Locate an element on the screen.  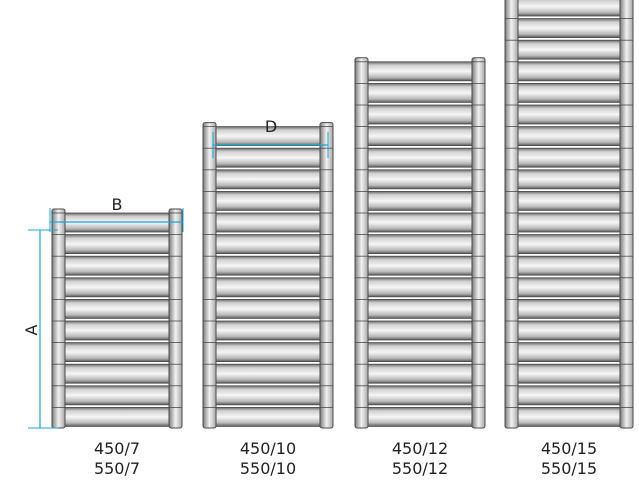
radiator-1-right-post is located at coordinates (175, 318).